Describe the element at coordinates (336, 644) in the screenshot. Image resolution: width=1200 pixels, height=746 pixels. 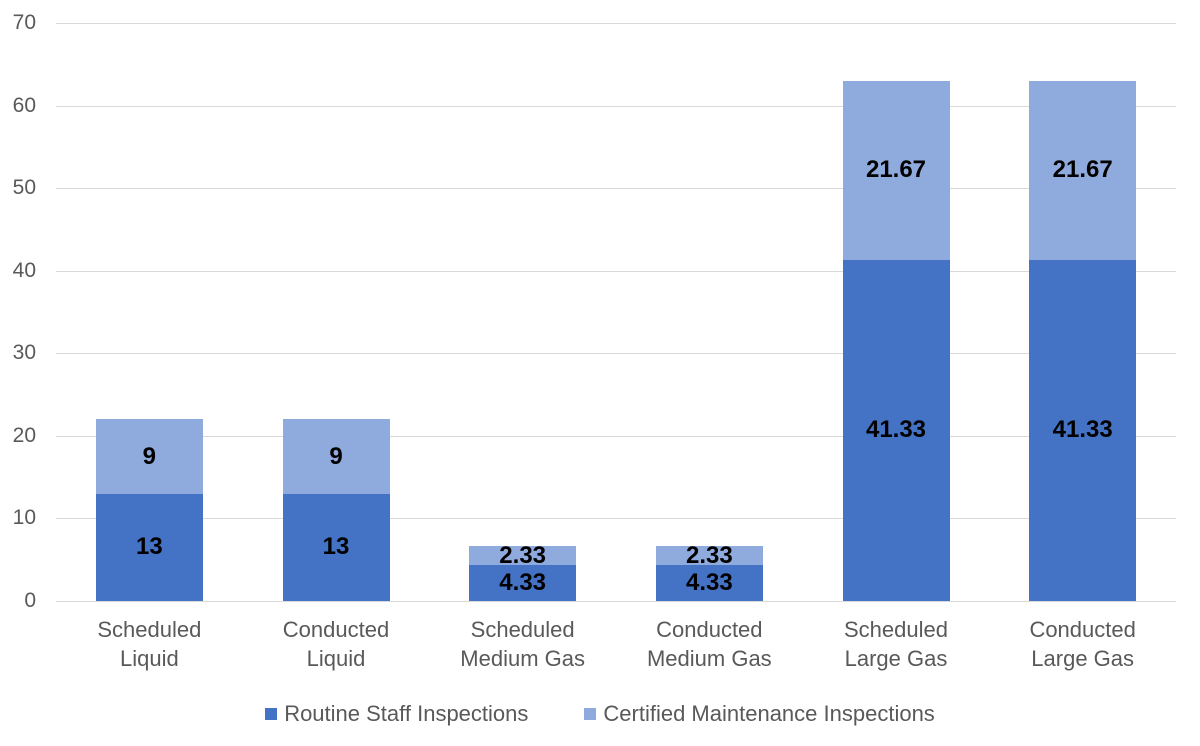
I see `x-category-label: Conducted Liquid` at that location.